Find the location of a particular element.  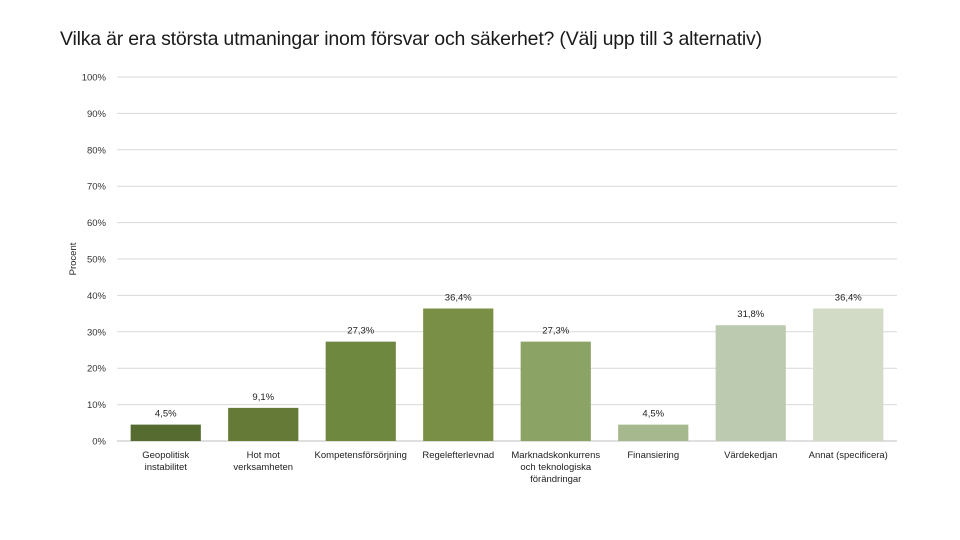

category-label: Kompetensförsörjning is located at coordinates (361, 455).